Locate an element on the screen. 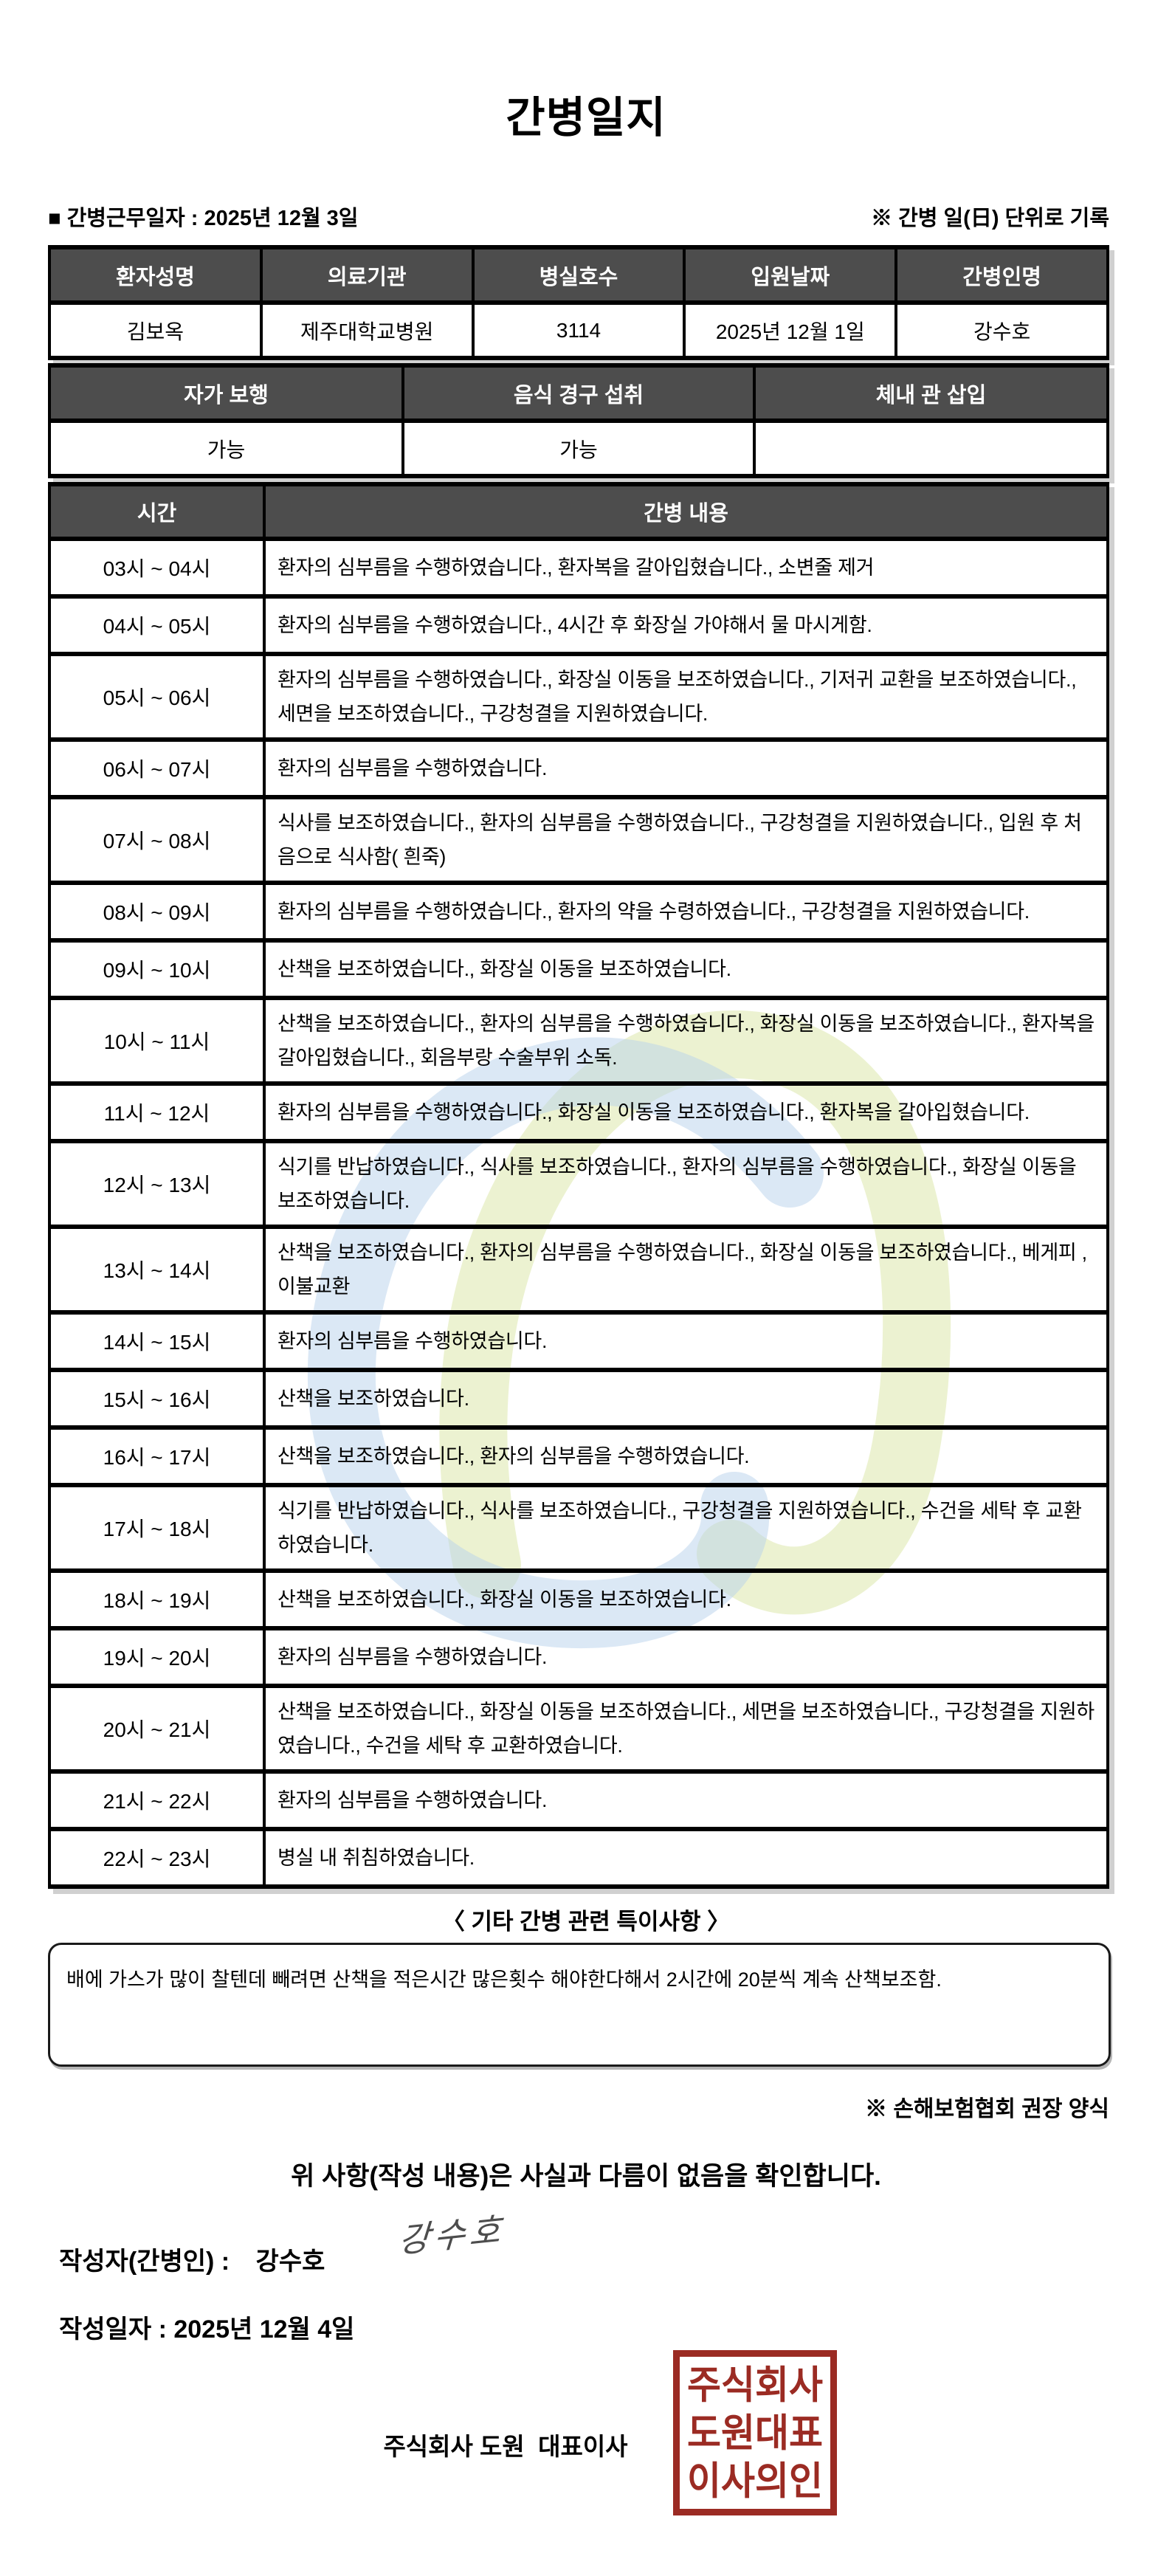  work-date-row: ■ 간병근무일자 : 2025년 12월 3일 ※ 간병 일(日) 단위로 기록 is located at coordinates (578, 217).